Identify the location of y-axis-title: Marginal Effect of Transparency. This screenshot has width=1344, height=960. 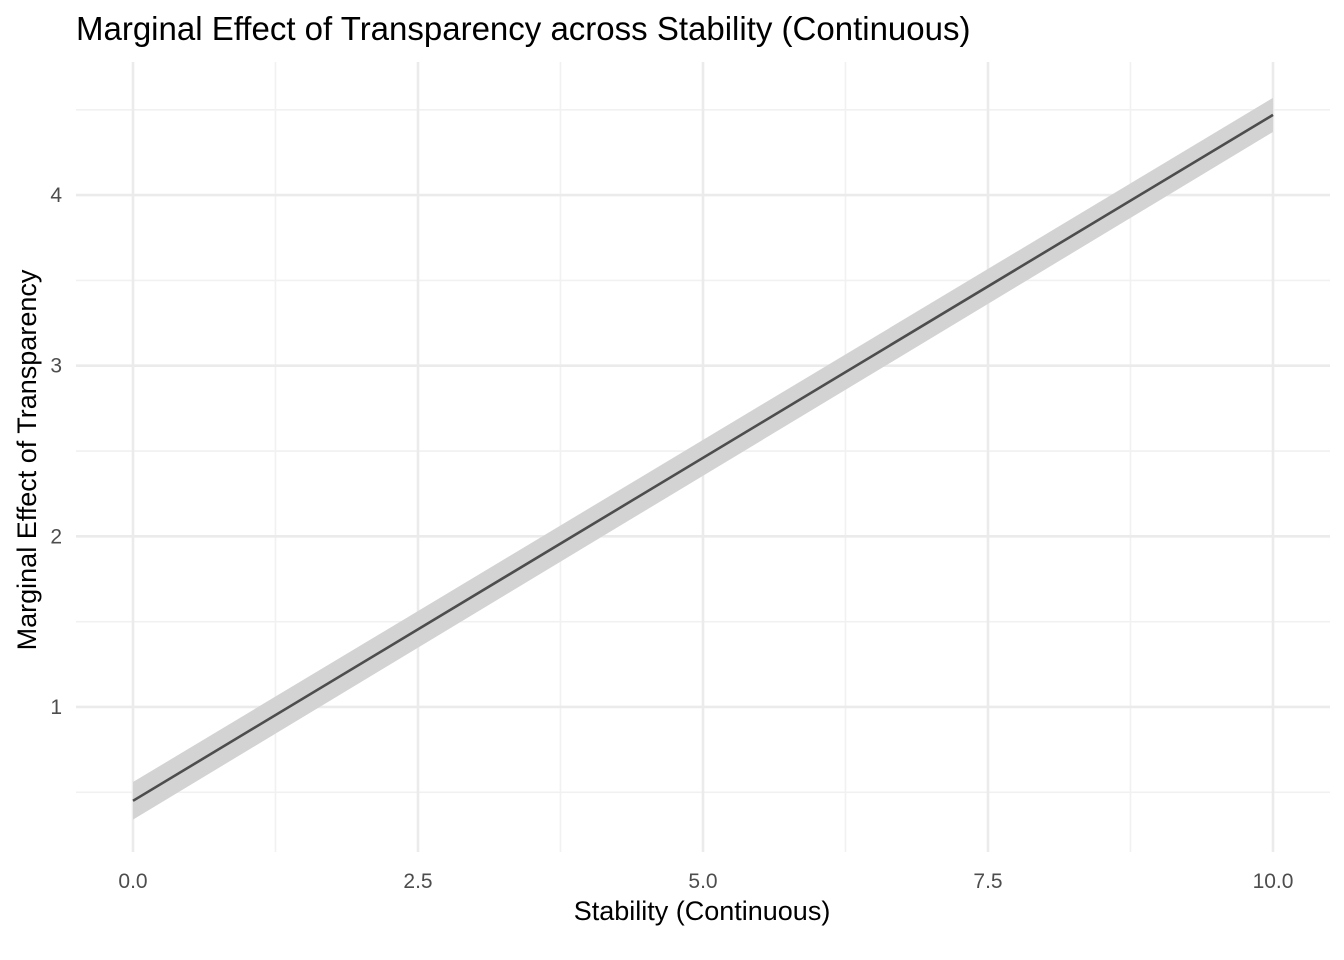
(27, 459).